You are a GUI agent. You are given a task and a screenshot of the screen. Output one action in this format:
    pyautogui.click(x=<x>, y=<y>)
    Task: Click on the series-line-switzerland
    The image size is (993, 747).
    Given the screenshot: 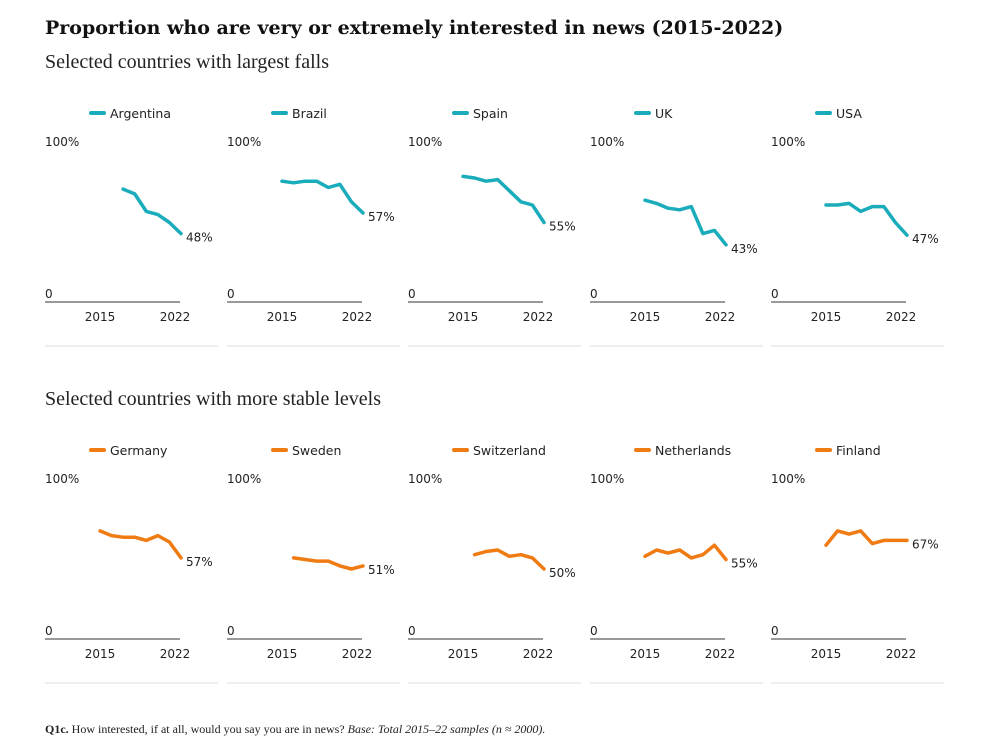 What is the action you would take?
    pyautogui.click(x=509, y=559)
    